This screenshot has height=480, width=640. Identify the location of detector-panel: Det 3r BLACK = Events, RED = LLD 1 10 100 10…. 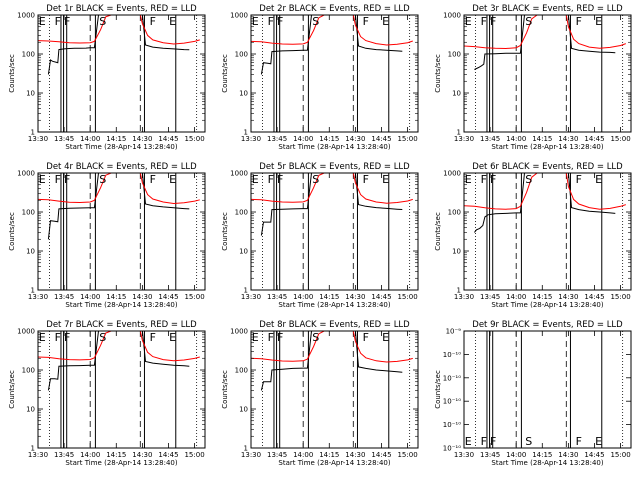
(533, 77).